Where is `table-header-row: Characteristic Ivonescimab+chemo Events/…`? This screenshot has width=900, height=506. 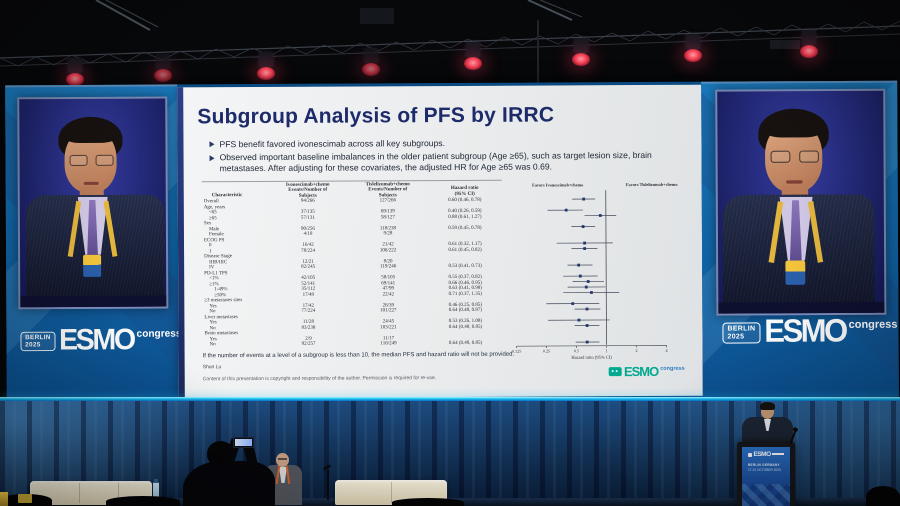
table-header-row: Characteristic Ivonescimab+chemo Events/… is located at coordinates (352, 190).